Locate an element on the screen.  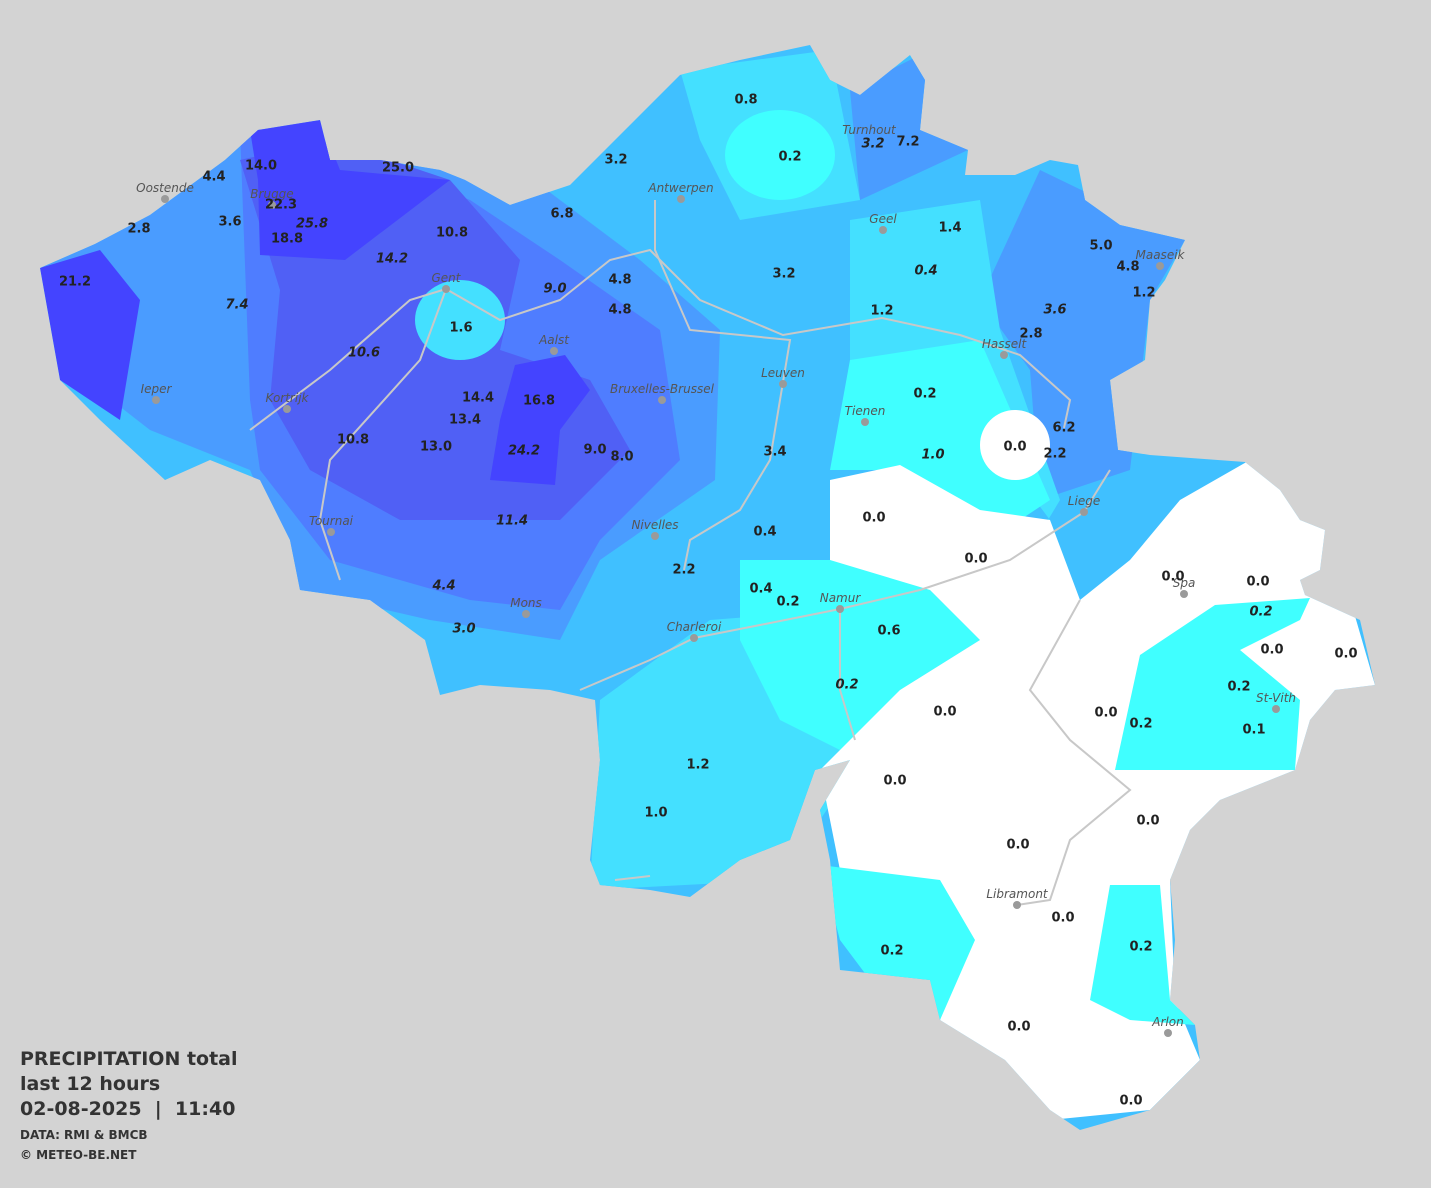
precip-value: 14.0 is located at coordinates (261, 166).